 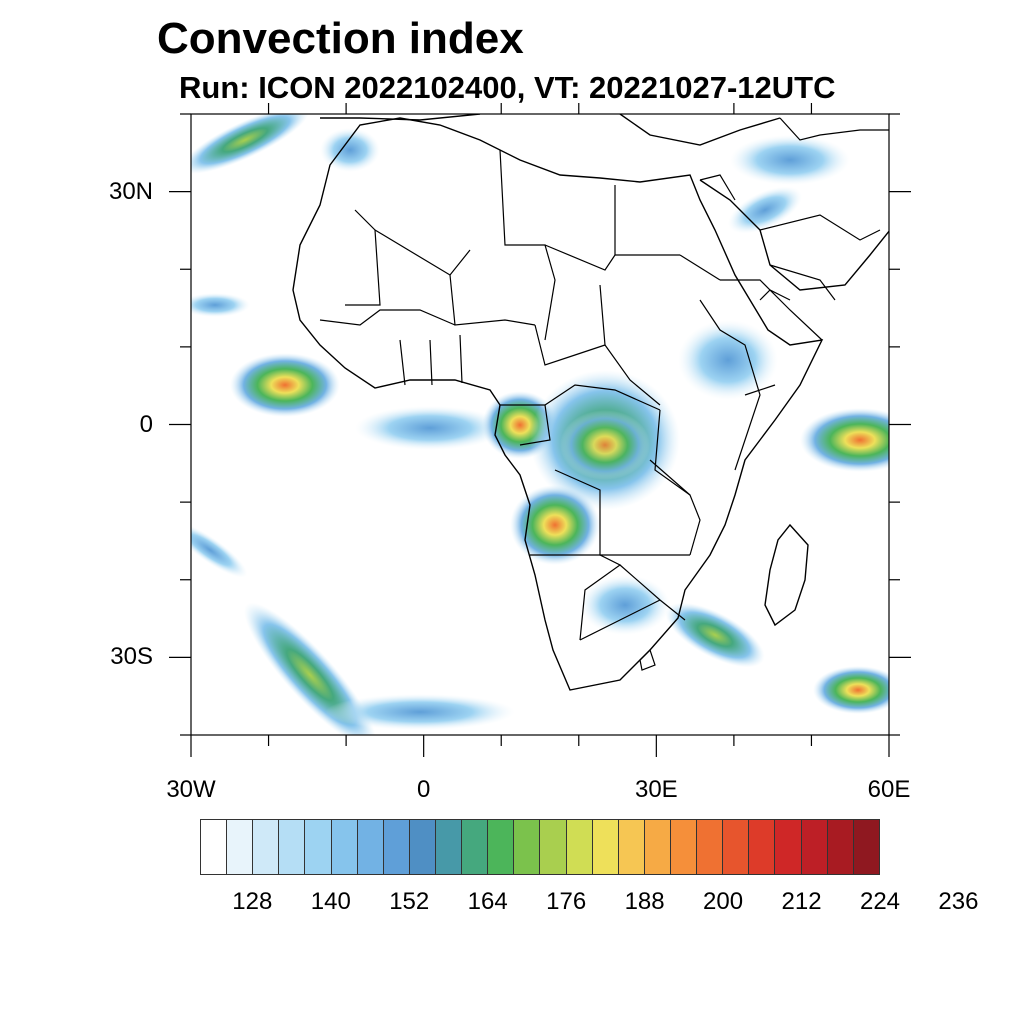 What do you see at coordinates (430, 428) in the screenshot?
I see `shade-gulf-guinea` at bounding box center [430, 428].